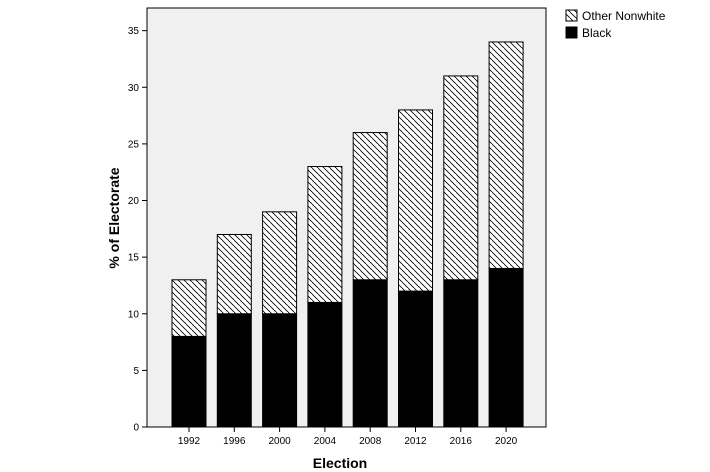 Image resolution: width=710 pixels, height=472 pixels. Describe the element at coordinates (234, 441) in the screenshot. I see `x-tick-label: 1996` at that location.